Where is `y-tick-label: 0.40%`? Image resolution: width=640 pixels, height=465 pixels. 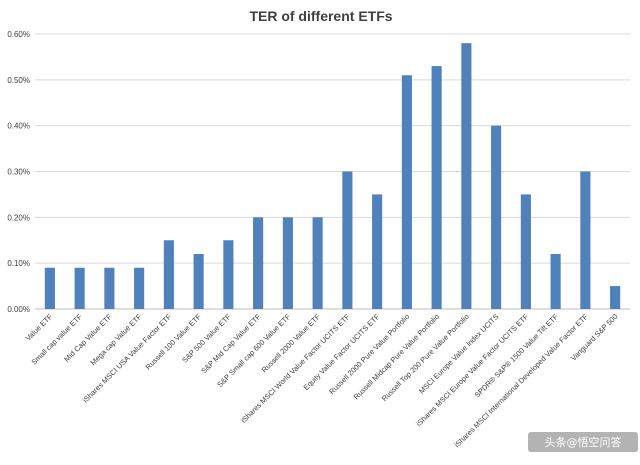 y-tick-label: 0.40% is located at coordinates (18, 126).